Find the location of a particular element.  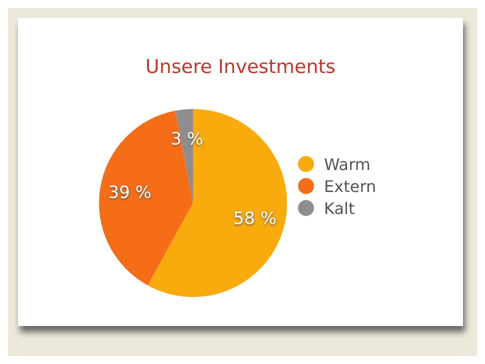

legend-label: Warm is located at coordinates (347, 164).